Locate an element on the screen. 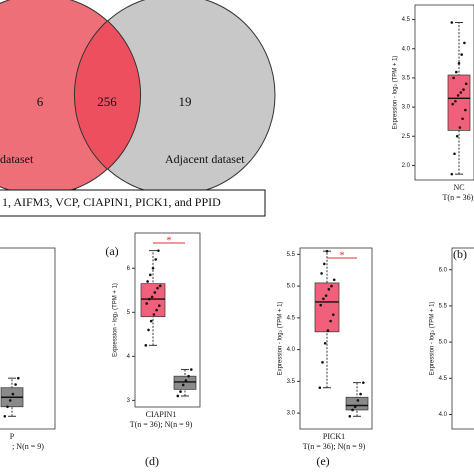  y-tick-label: 6.0 is located at coordinates (443, 270).